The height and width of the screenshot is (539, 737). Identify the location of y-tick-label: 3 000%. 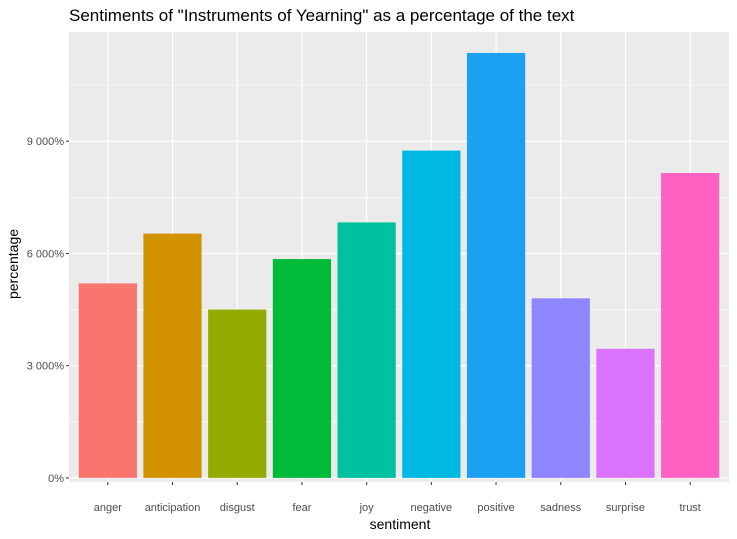
(46, 367).